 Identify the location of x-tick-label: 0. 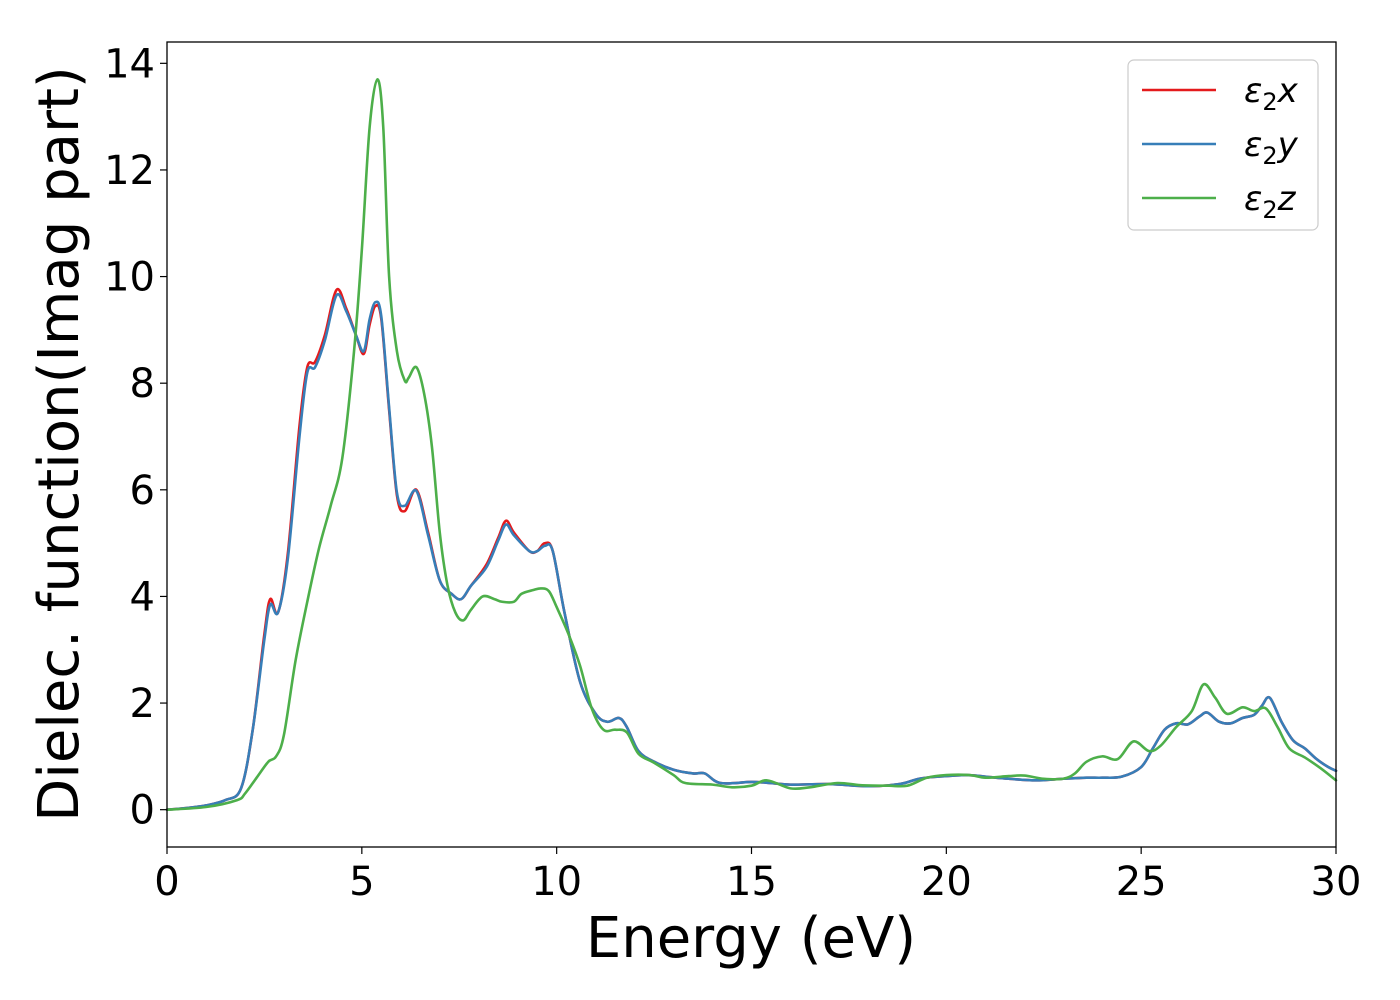
(166, 882).